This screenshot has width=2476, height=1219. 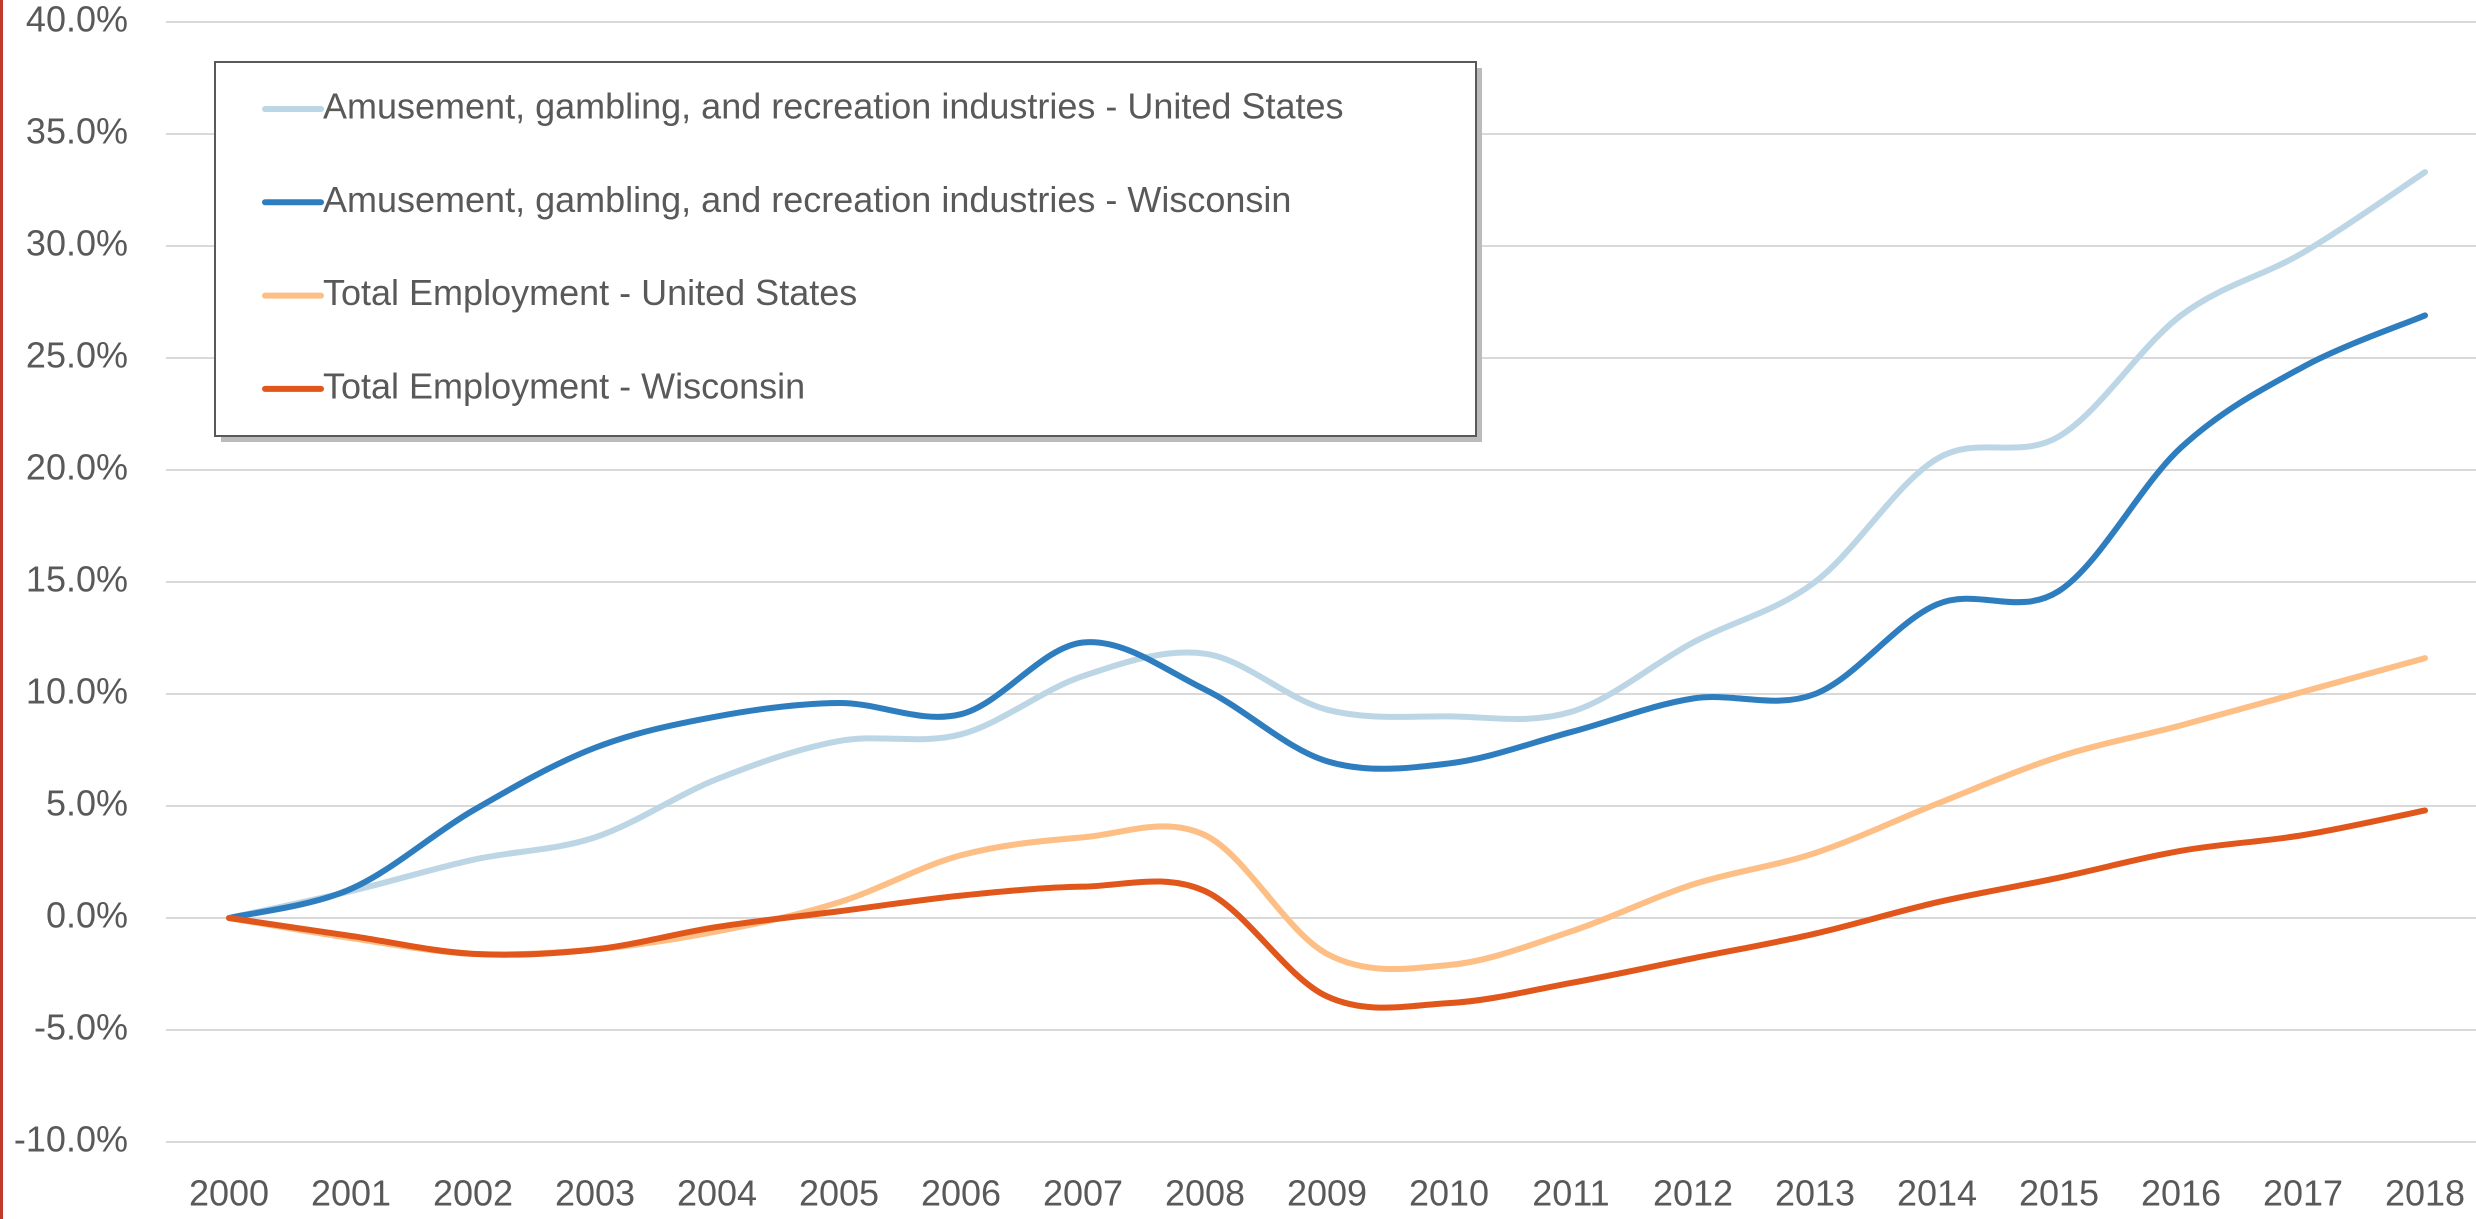 I want to click on y-tick-label: 25.0%, so click(x=77, y=355).